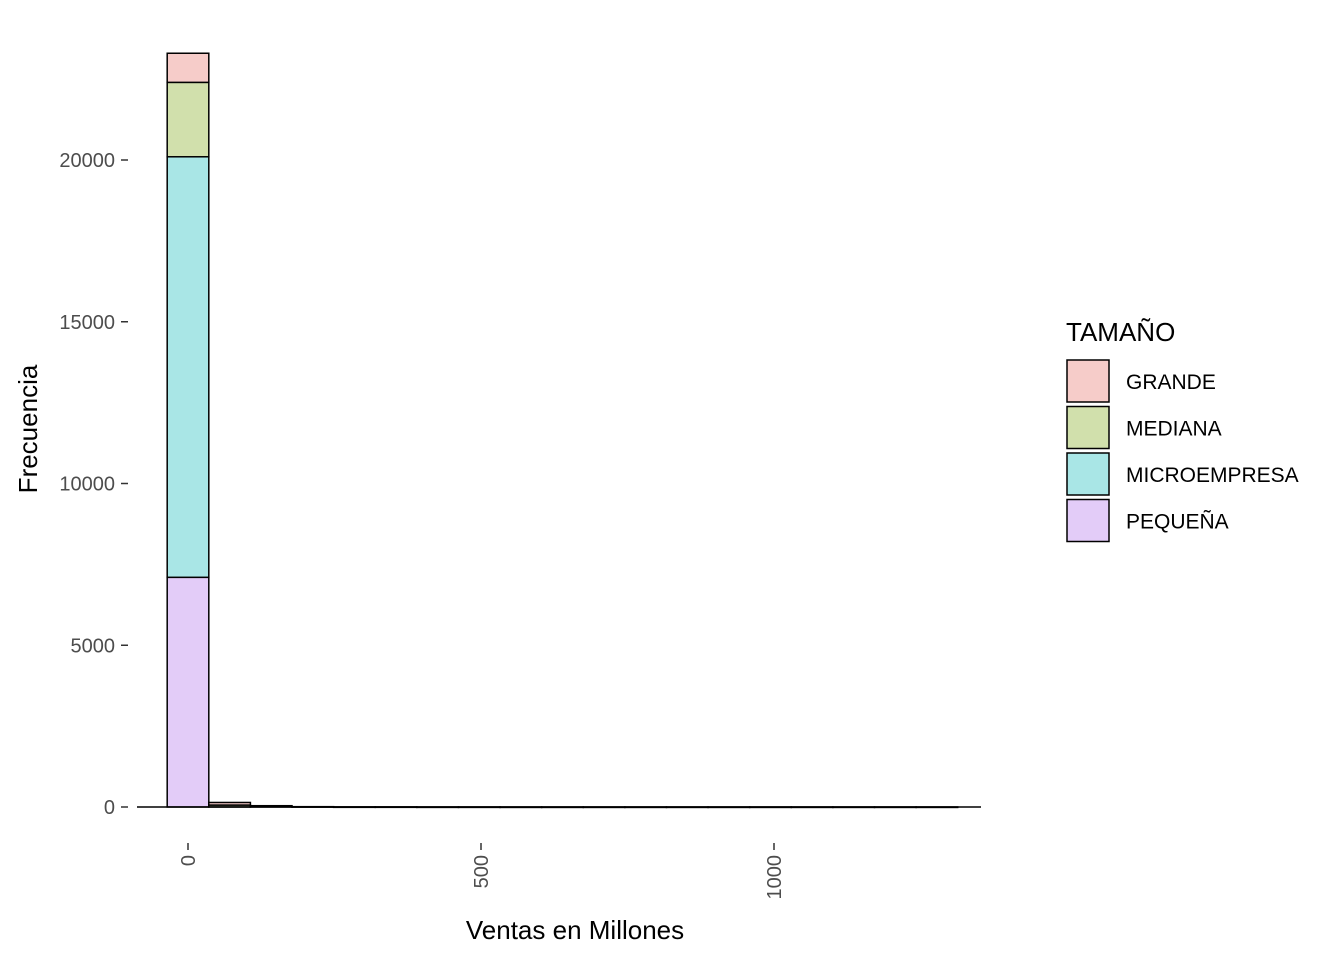  What do you see at coordinates (1120, 332) in the screenshot?
I see `legend-title: TAMAÑO` at bounding box center [1120, 332].